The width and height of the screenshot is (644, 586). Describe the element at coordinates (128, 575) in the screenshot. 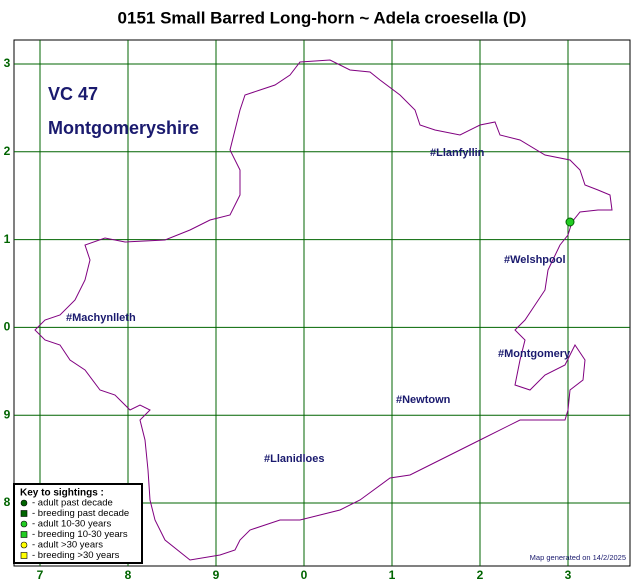

I see `x-grid-label: 8` at that location.